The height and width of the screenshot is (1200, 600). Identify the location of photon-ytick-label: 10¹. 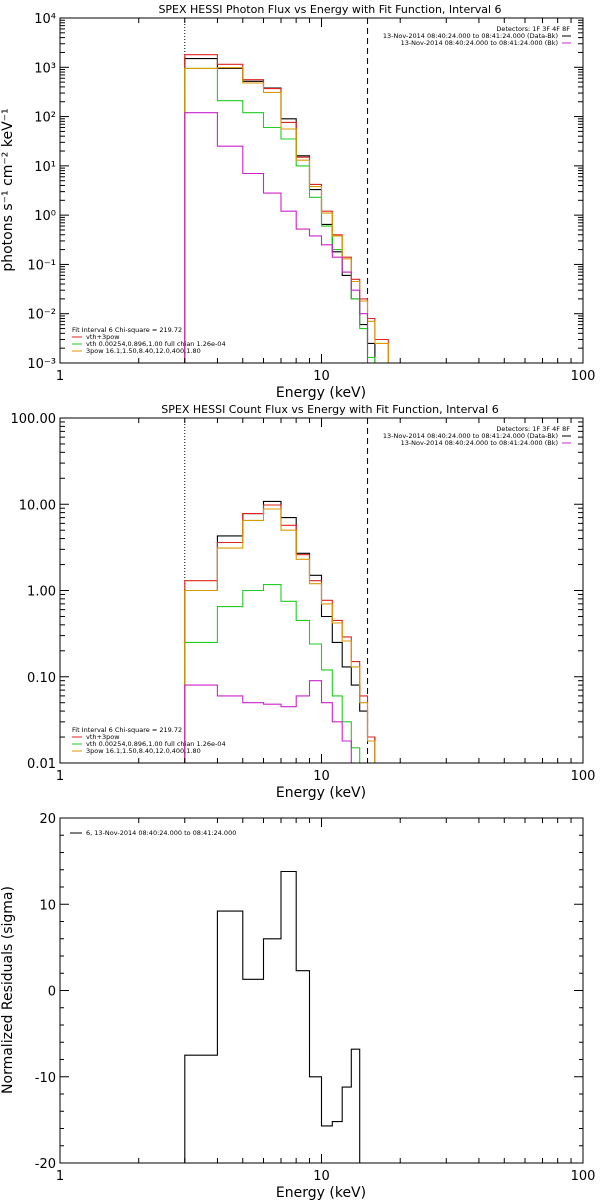
(45, 167).